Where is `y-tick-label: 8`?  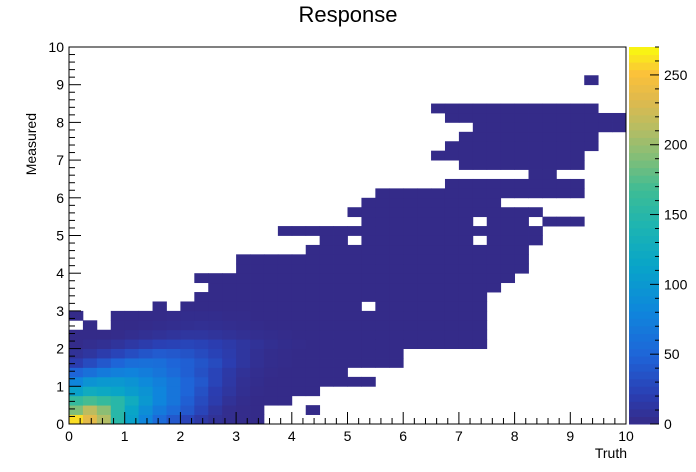
y-tick-label: 8 is located at coordinates (60, 122).